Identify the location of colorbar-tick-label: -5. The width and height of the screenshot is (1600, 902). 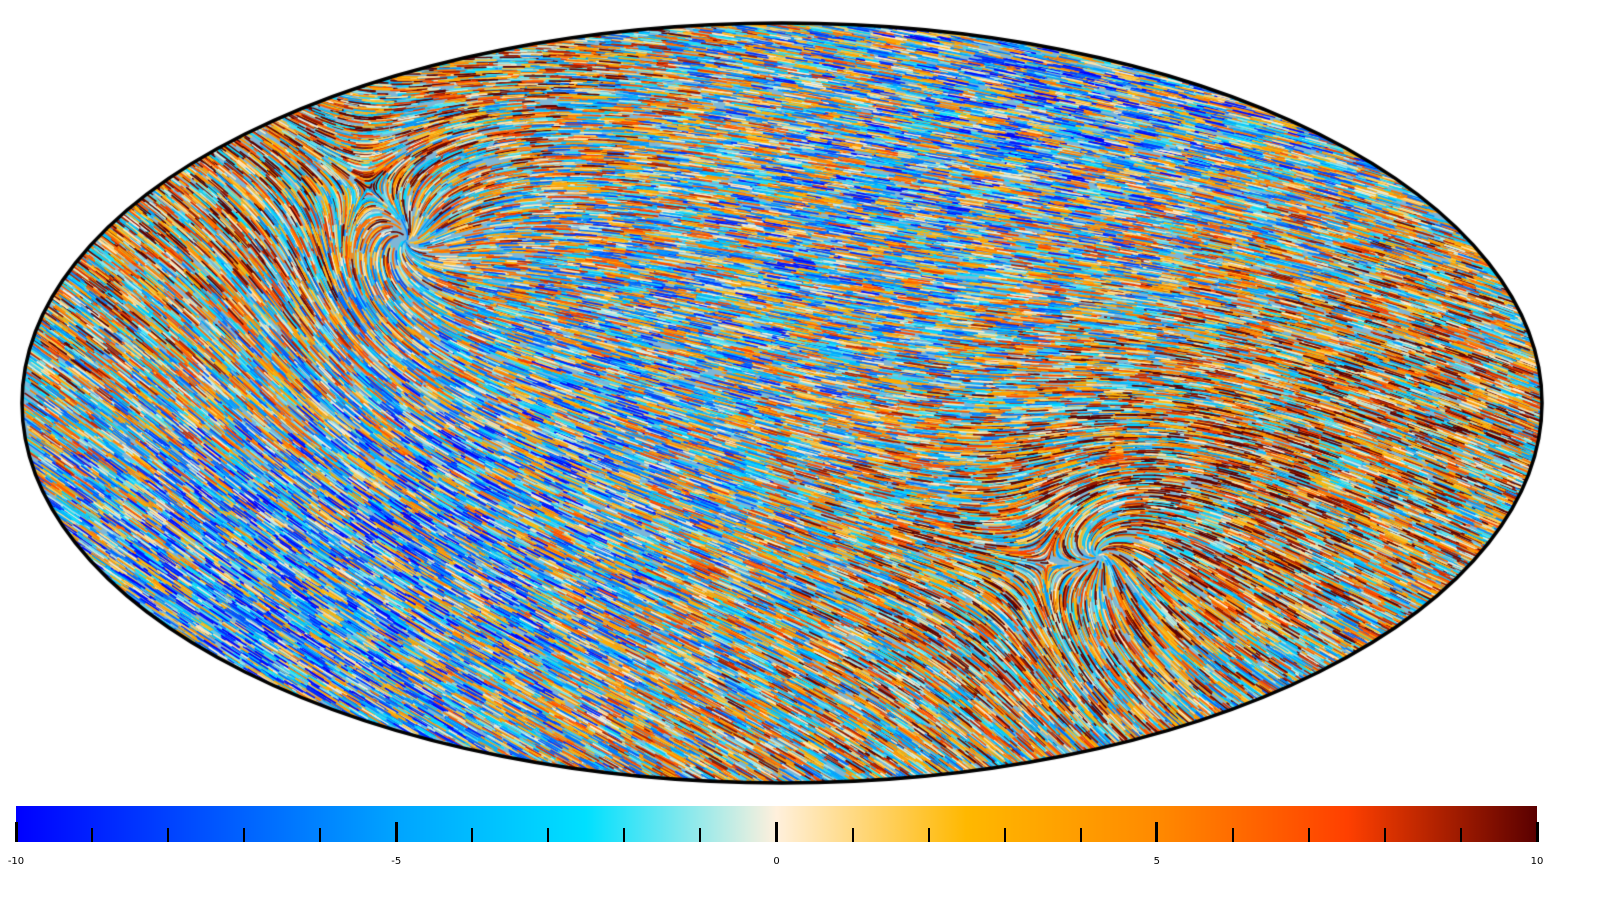
(396, 861).